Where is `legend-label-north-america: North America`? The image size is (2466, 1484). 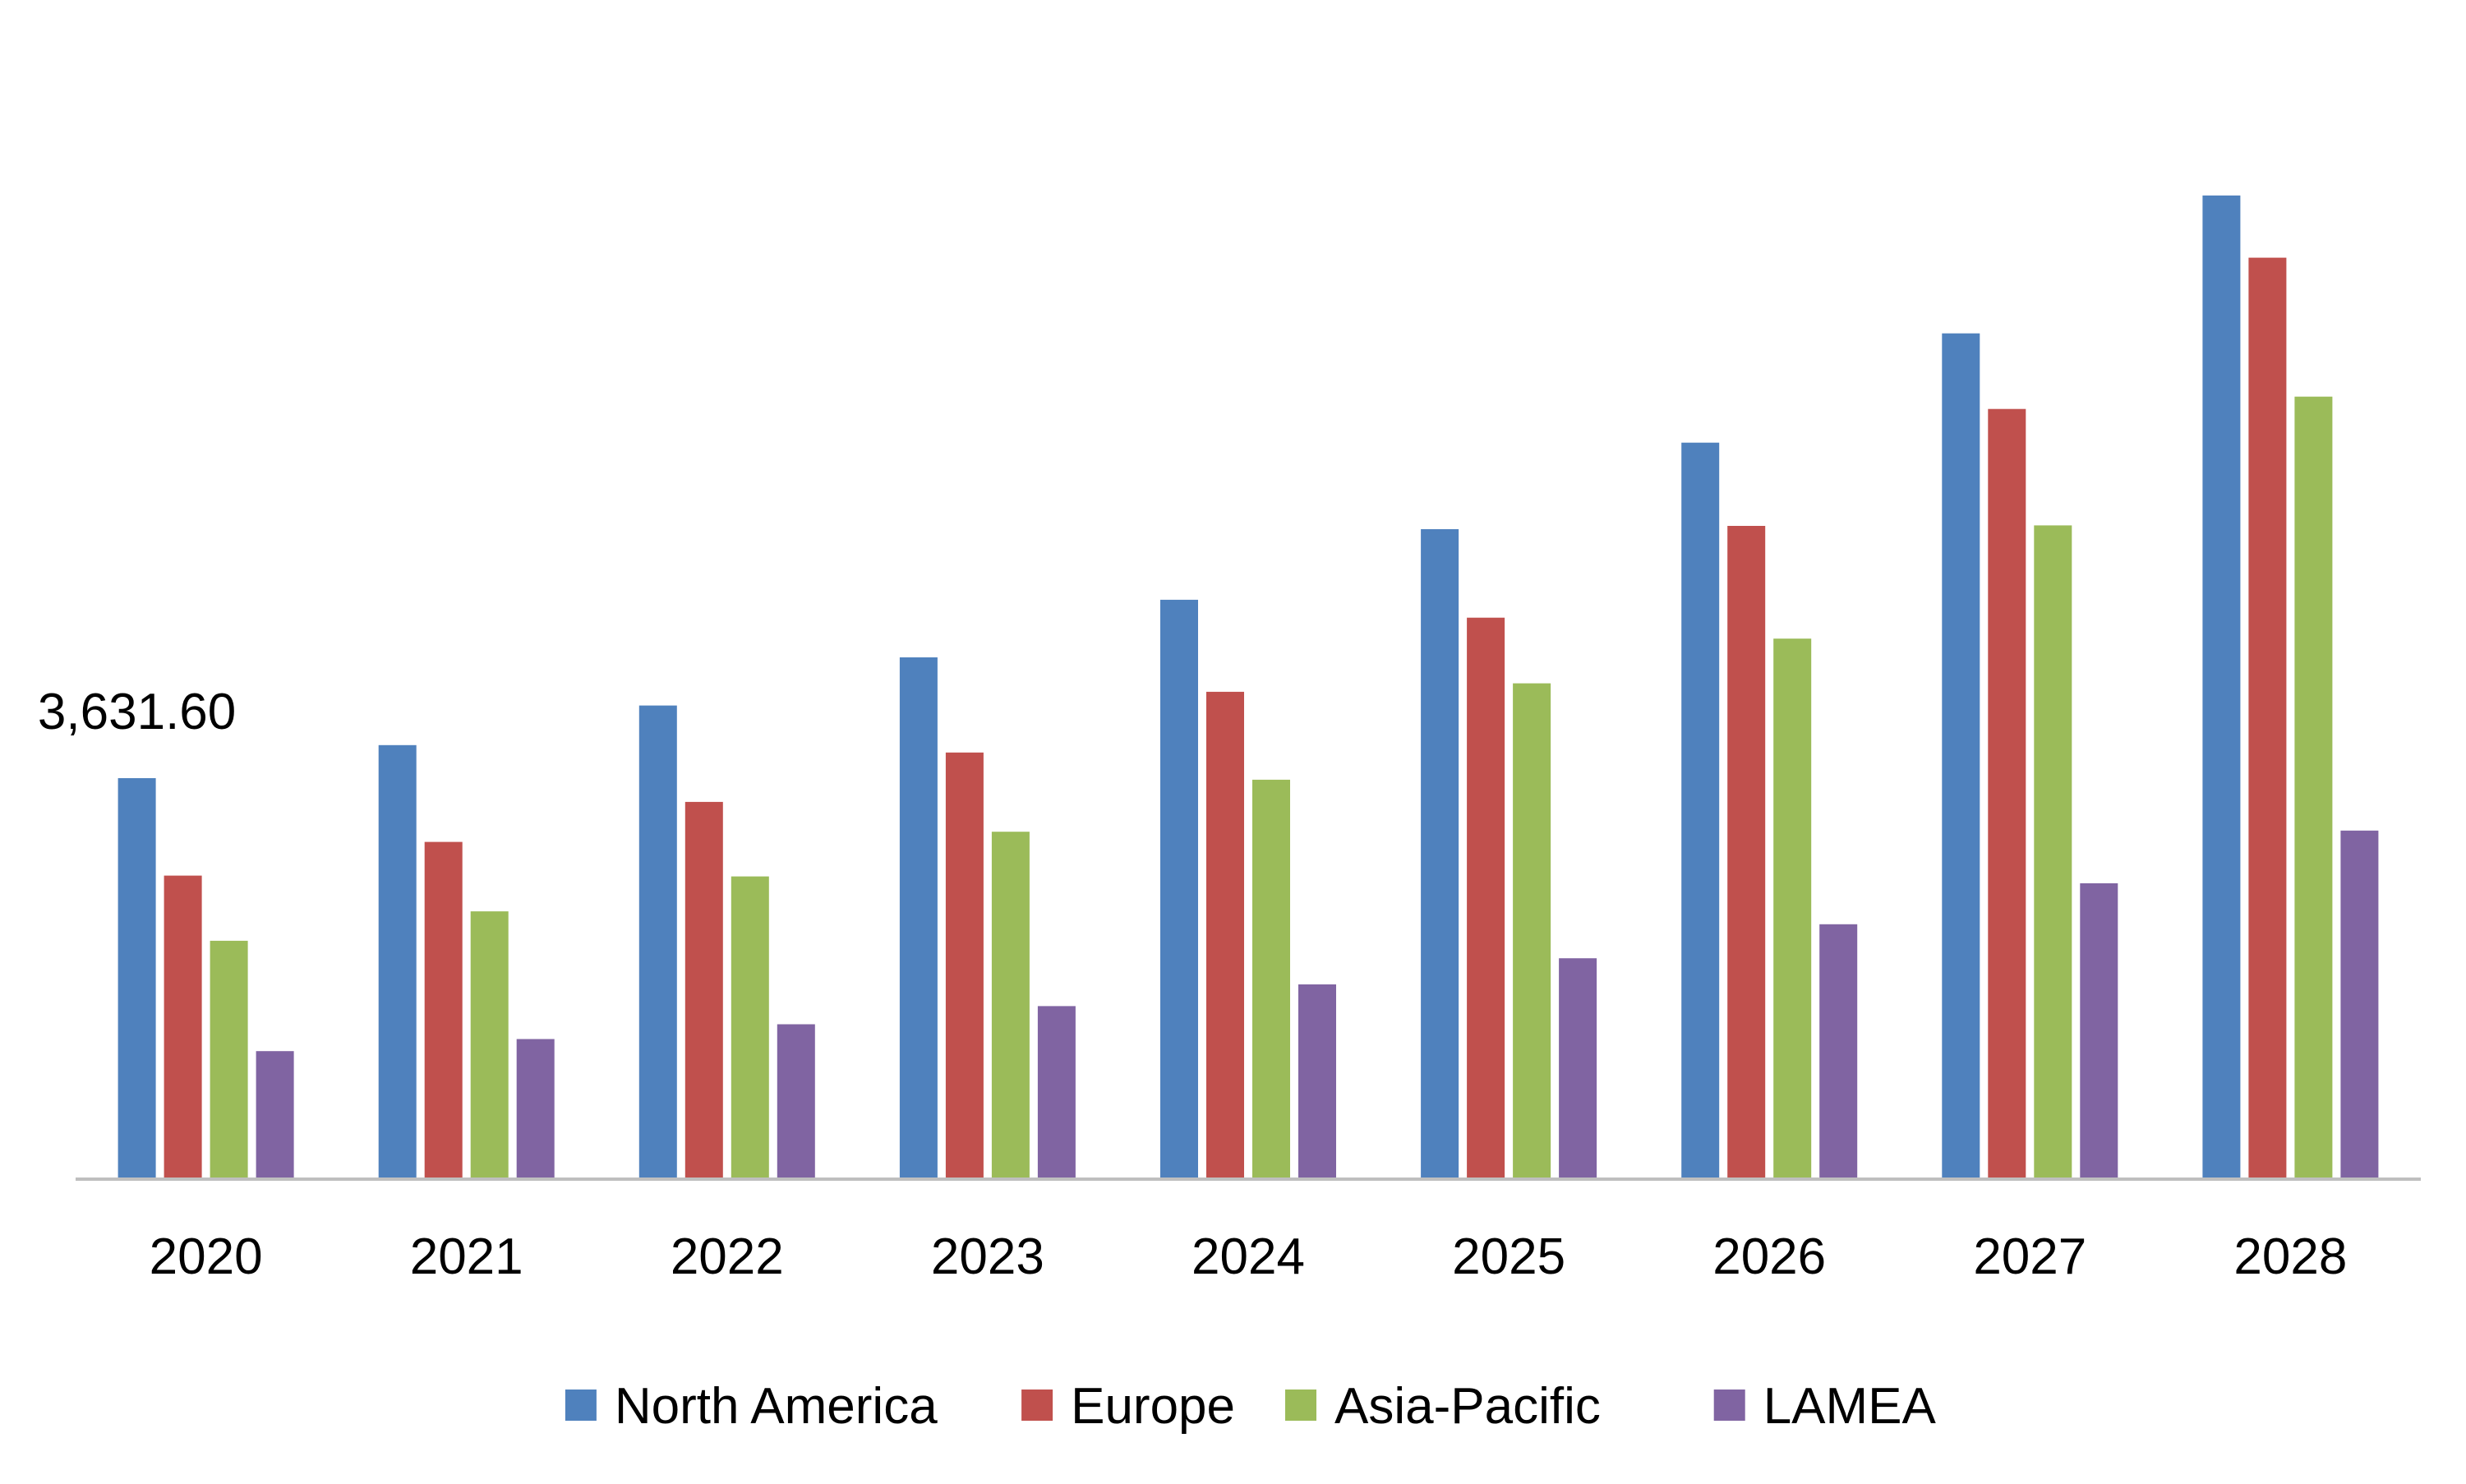
legend-label-north-america: North America is located at coordinates (777, 1406).